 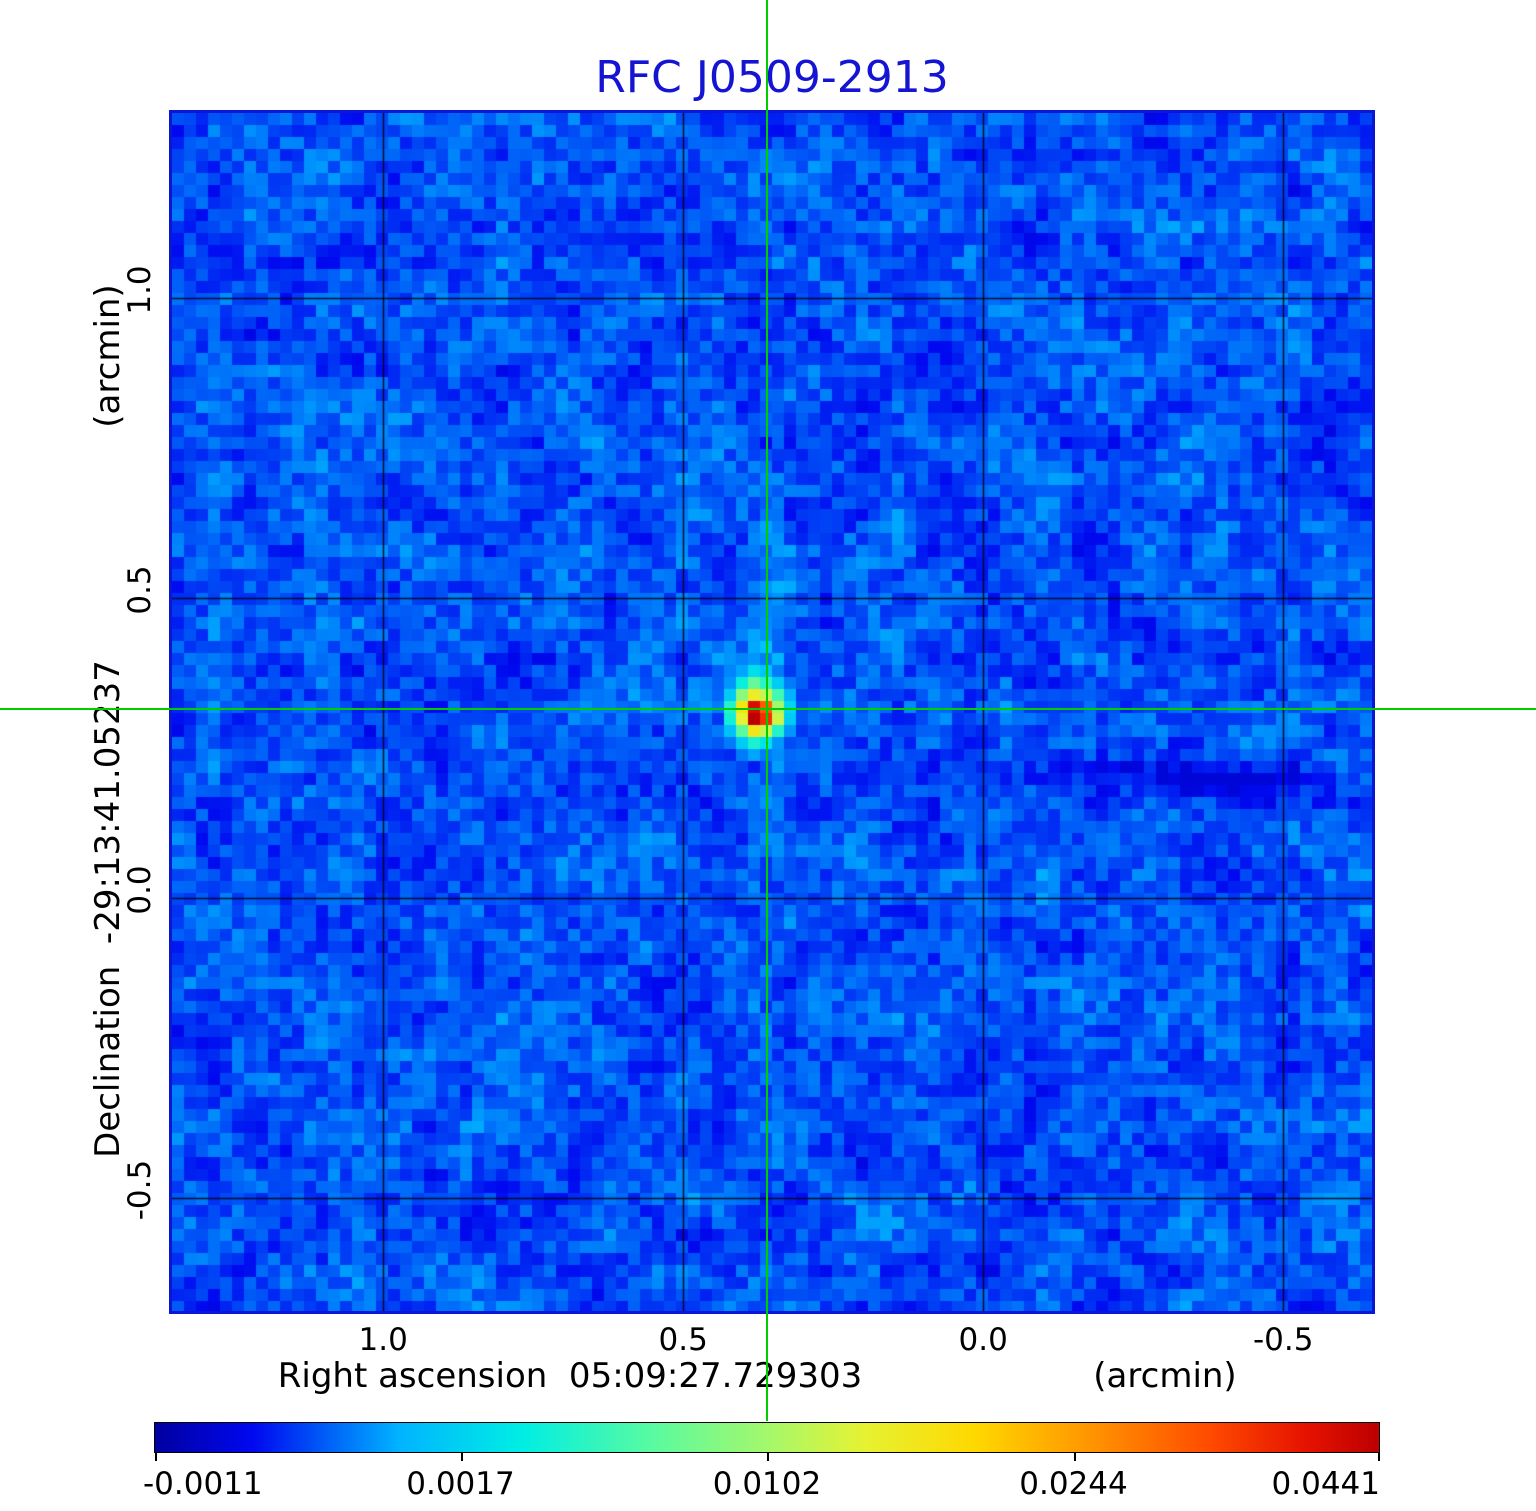 I want to click on x-axis-label: Right ascension 05:09:27.729303, so click(x=570, y=1376).